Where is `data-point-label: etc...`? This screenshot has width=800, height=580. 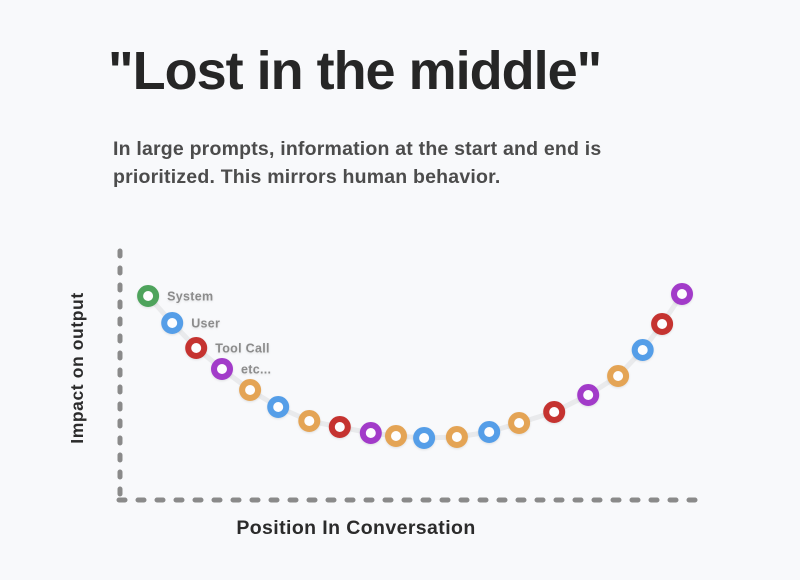
data-point-label: etc... is located at coordinates (256, 370).